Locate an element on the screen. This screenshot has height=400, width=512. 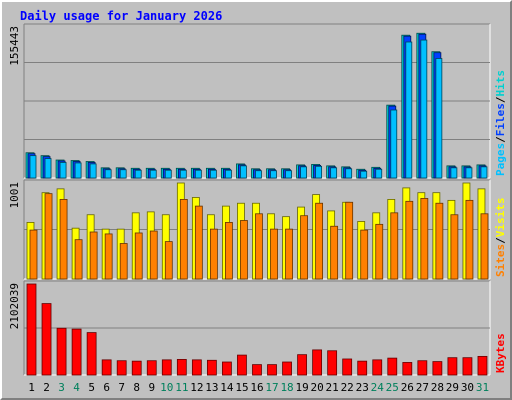
x-tick-label-14: 14 is located at coordinates (227, 387).